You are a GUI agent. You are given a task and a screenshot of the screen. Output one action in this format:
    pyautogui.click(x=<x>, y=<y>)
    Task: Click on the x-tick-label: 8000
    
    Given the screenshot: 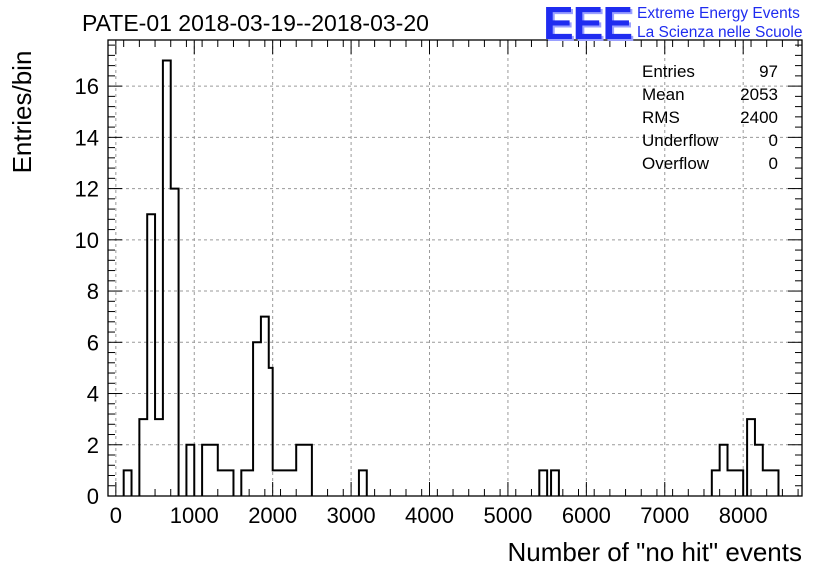 What is the action you would take?
    pyautogui.click(x=743, y=515)
    